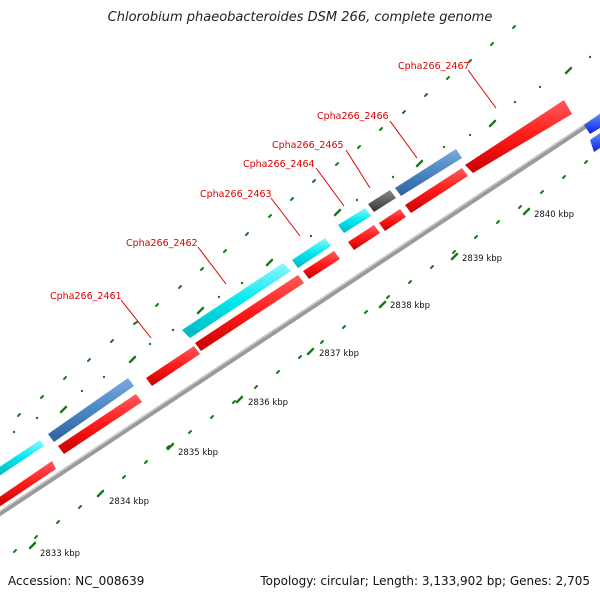 The width and height of the screenshot is (600, 600). What do you see at coordinates (410, 306) in the screenshot?
I see `tick-label-2838: 2838 kbp` at bounding box center [410, 306].